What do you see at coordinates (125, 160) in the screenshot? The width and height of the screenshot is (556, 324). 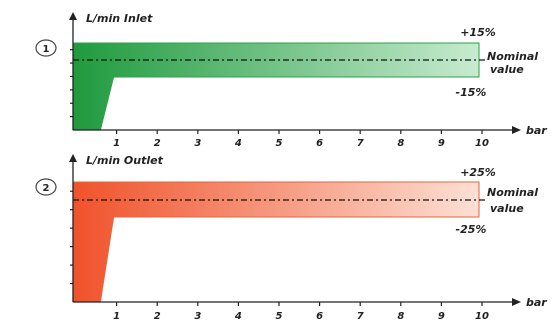 I see `y-axis-title: L/min Outlet` at bounding box center [125, 160].